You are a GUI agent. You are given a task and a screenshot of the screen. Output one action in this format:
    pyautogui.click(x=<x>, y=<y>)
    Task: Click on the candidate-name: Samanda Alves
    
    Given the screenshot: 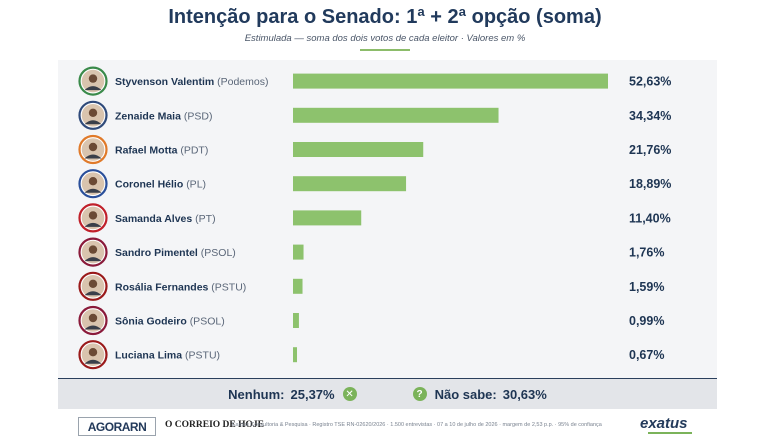 What is the action you would take?
    pyautogui.click(x=155, y=219)
    